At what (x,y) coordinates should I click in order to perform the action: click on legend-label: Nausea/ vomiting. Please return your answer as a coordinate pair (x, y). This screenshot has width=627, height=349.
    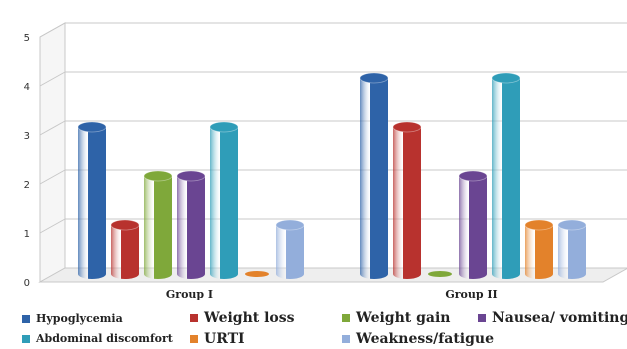
    Looking at the image, I should click on (559, 318).